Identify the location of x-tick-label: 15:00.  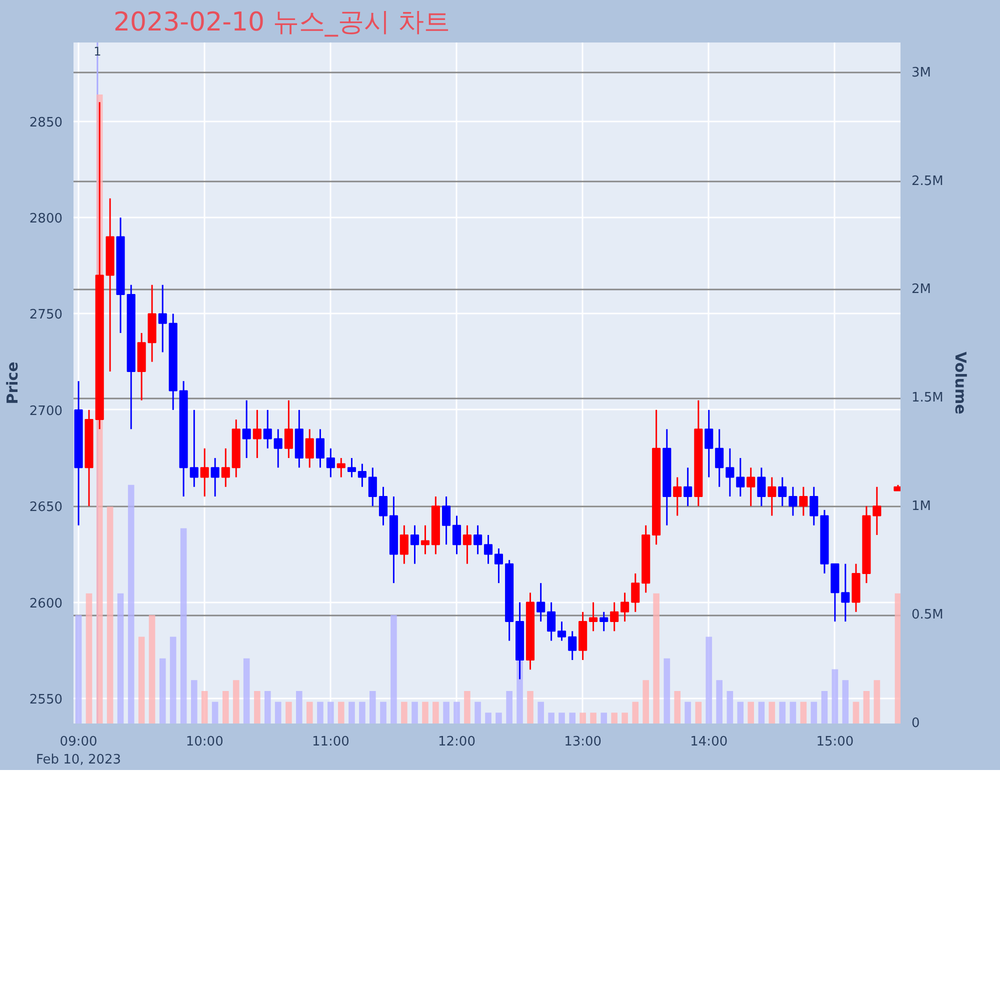
(835, 742).